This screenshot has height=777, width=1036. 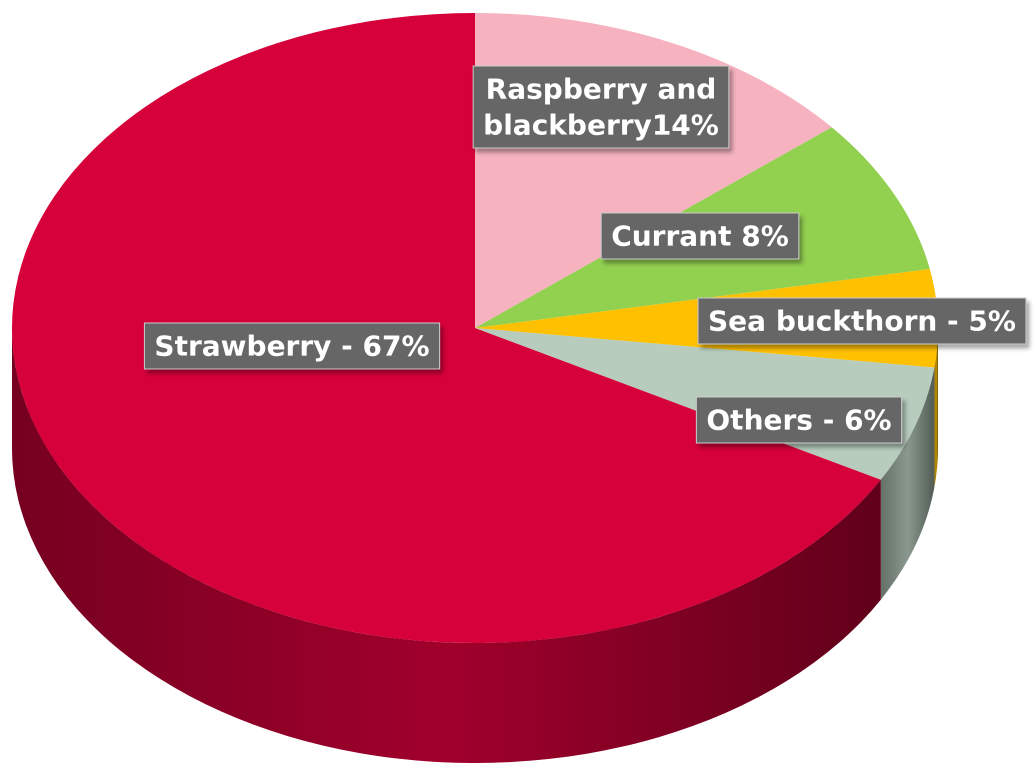 I want to click on data-label-sea-buckthorn: Sea buckthorn - 5%, so click(x=862, y=321).